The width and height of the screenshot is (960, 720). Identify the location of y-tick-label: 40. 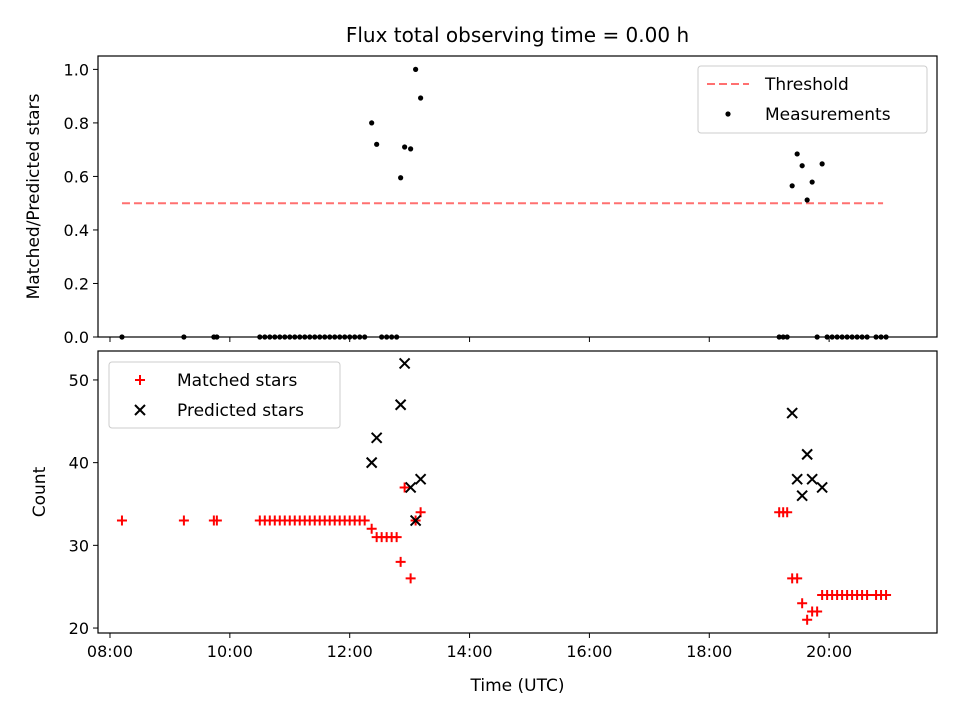
(79, 463).